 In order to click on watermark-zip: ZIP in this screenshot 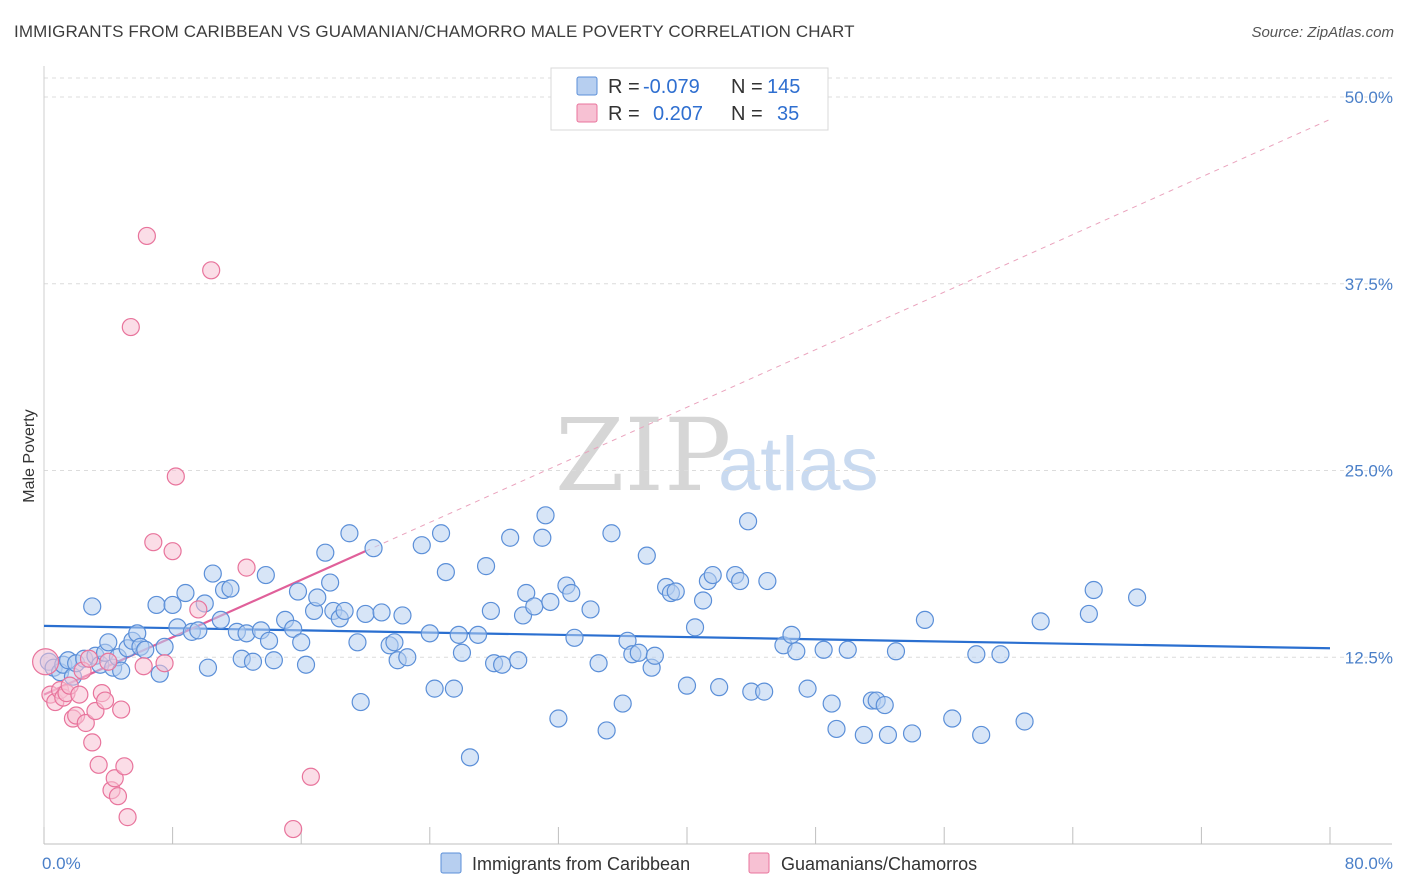, I will do `click(643, 455)`.